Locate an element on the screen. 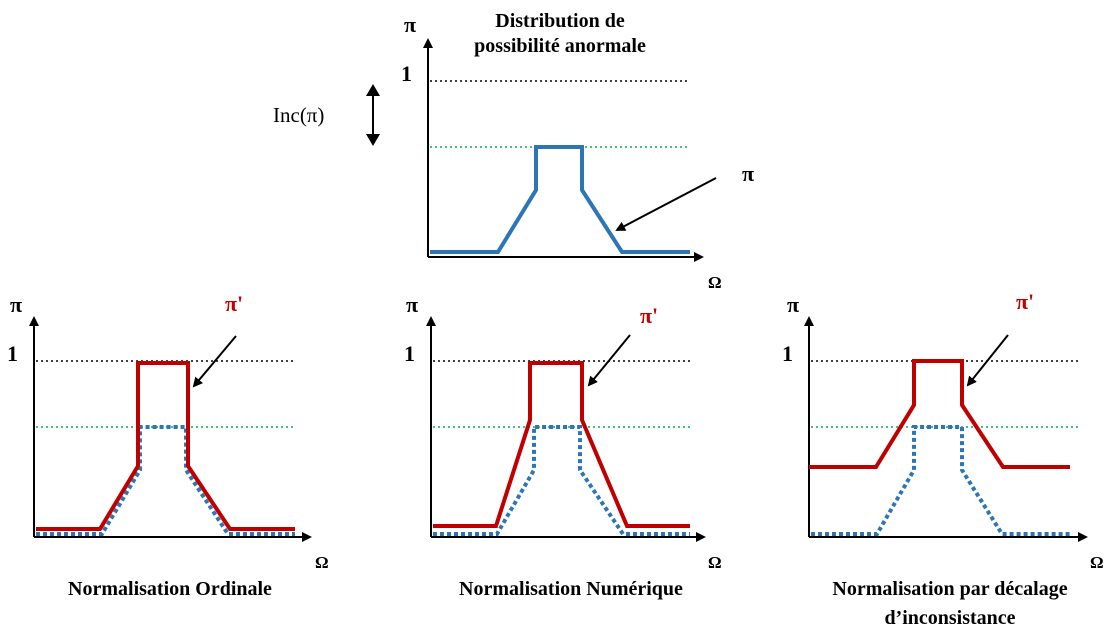 The image size is (1115, 635). ordinal-caption-line1: Normalisation Ordinale is located at coordinates (170, 589).